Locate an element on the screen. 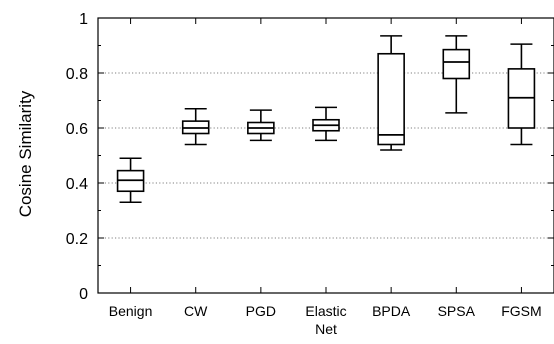  x-tick-label-0: Benign is located at coordinates (131, 311).